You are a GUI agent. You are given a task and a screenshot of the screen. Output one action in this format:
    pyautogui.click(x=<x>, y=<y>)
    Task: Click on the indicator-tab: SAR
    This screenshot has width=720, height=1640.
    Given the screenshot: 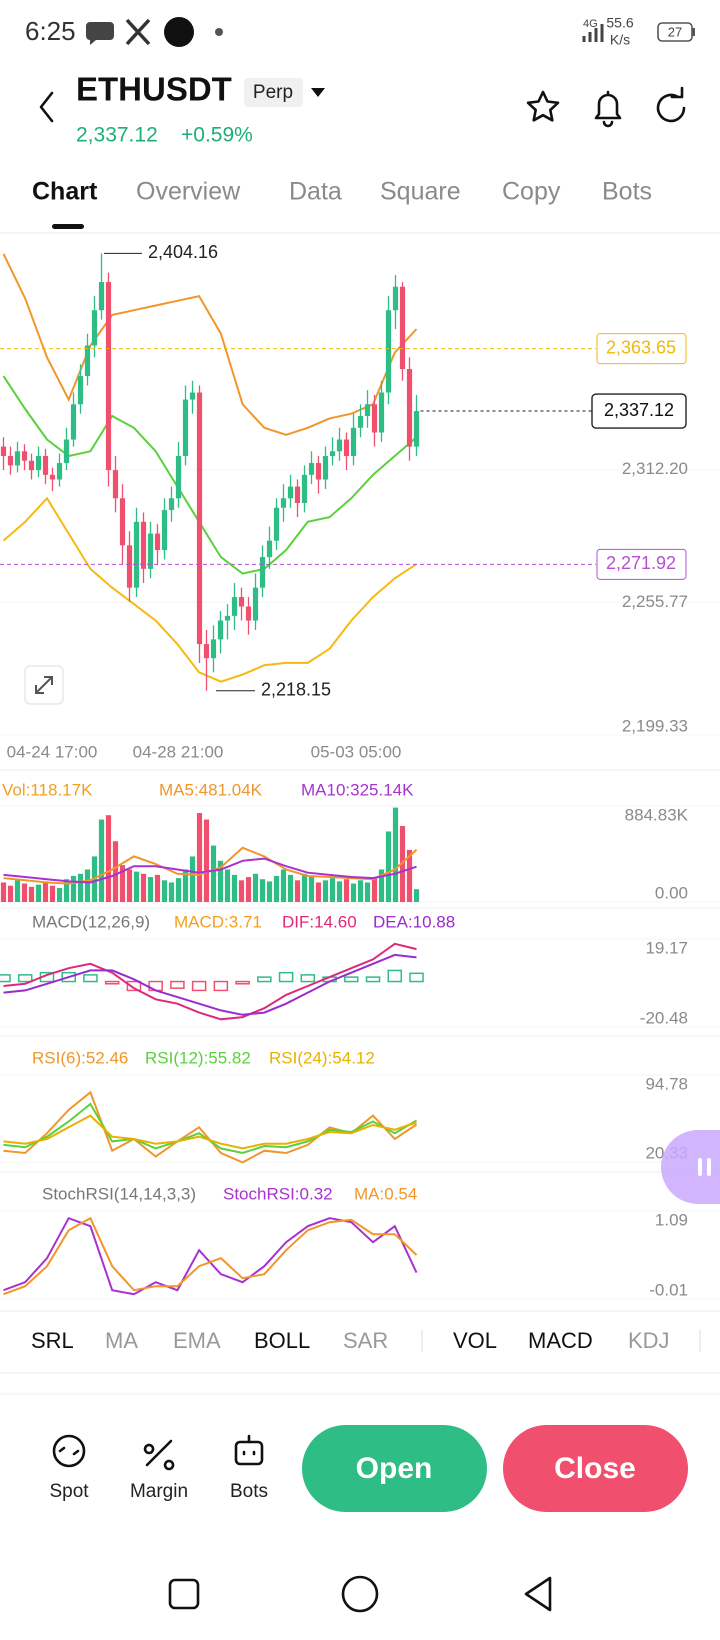 What is the action you would take?
    pyautogui.click(x=365, y=1340)
    